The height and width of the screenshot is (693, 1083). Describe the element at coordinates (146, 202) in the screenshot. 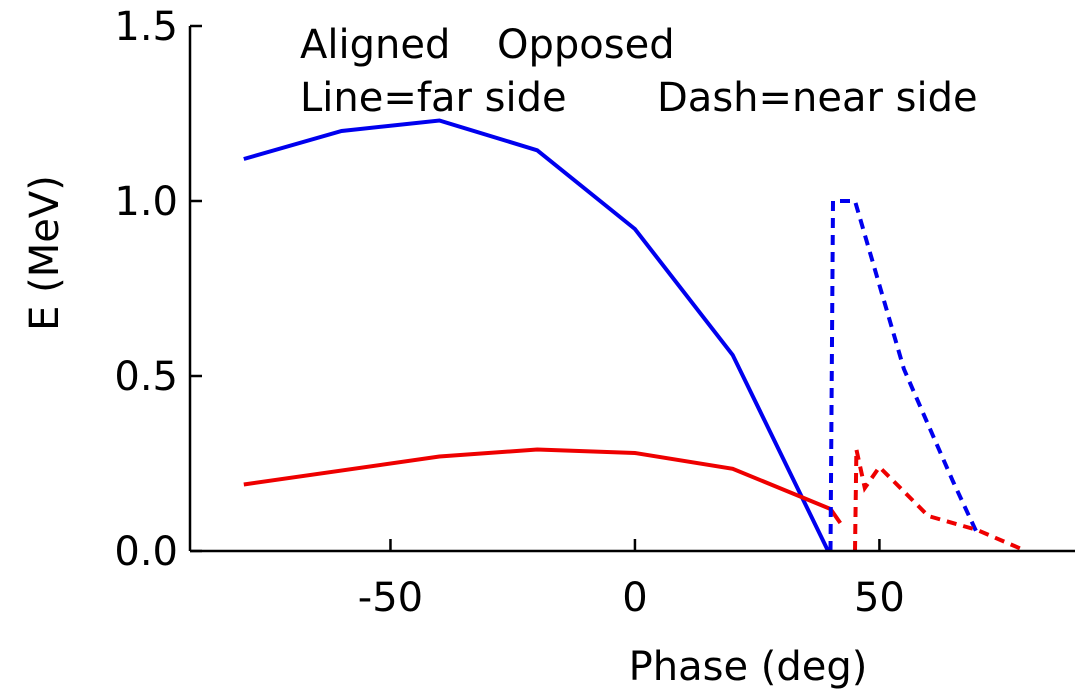

I see `y-tick-label: 1.0` at that location.